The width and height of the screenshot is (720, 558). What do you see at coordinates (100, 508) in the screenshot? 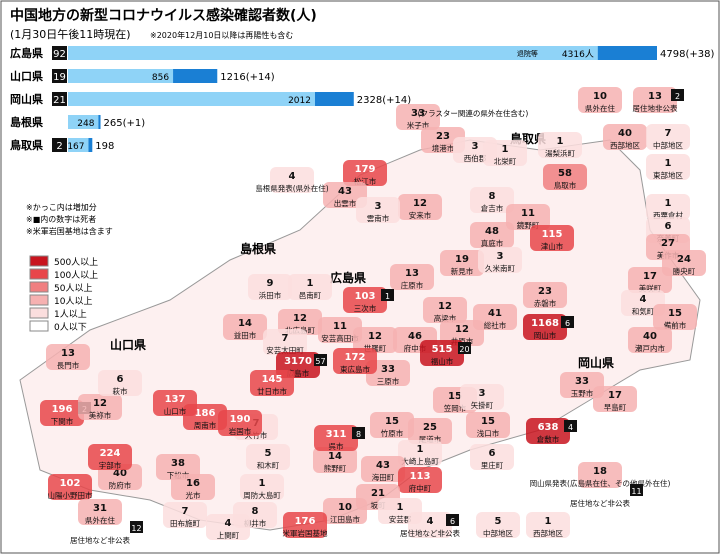
I see `area-count: 31` at bounding box center [100, 508].